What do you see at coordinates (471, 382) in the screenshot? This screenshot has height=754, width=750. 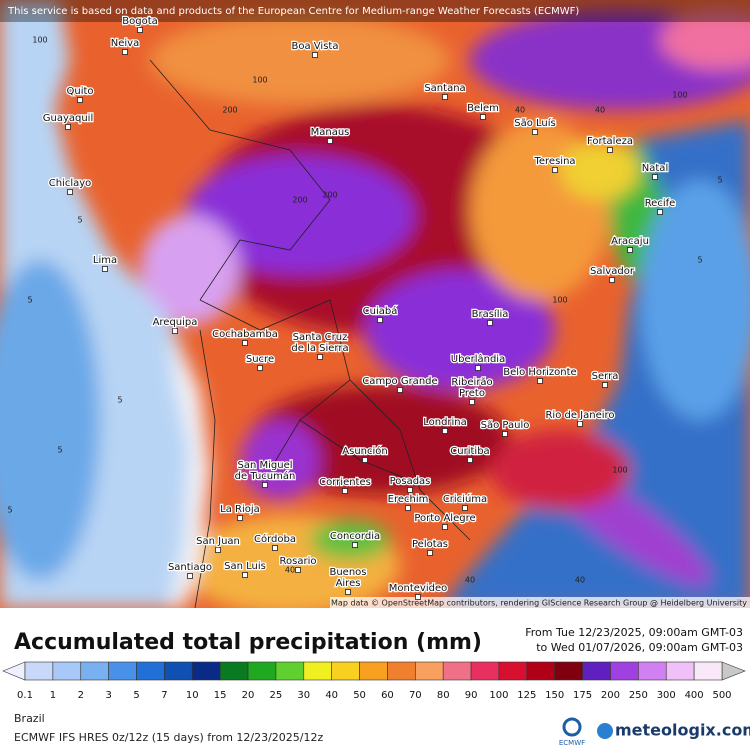 I see `city-label: Ribeirão` at bounding box center [471, 382].